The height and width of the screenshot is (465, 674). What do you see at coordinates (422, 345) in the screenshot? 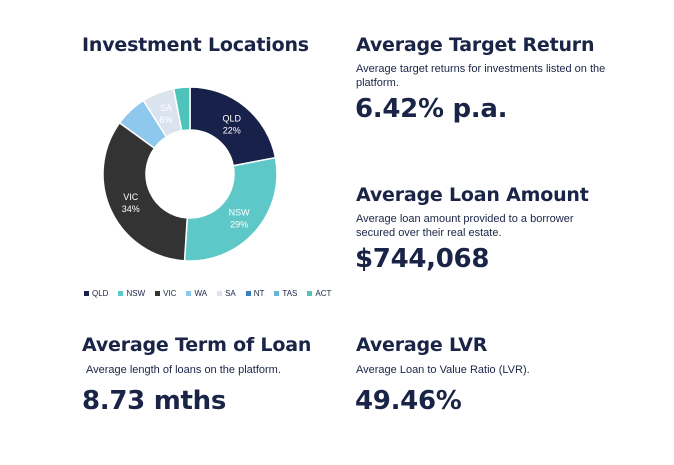
I see `lvr-title: Average LVR` at bounding box center [422, 345].